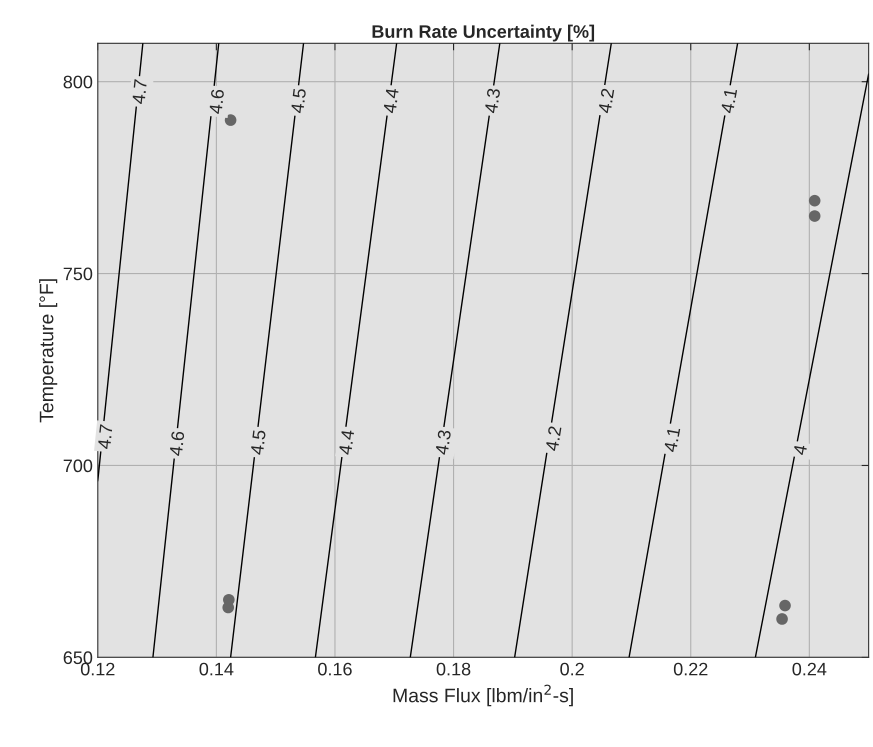 Image resolution: width=873 pixels, height=747 pixels. I want to click on x-tick-label: 0.12, so click(97, 669).